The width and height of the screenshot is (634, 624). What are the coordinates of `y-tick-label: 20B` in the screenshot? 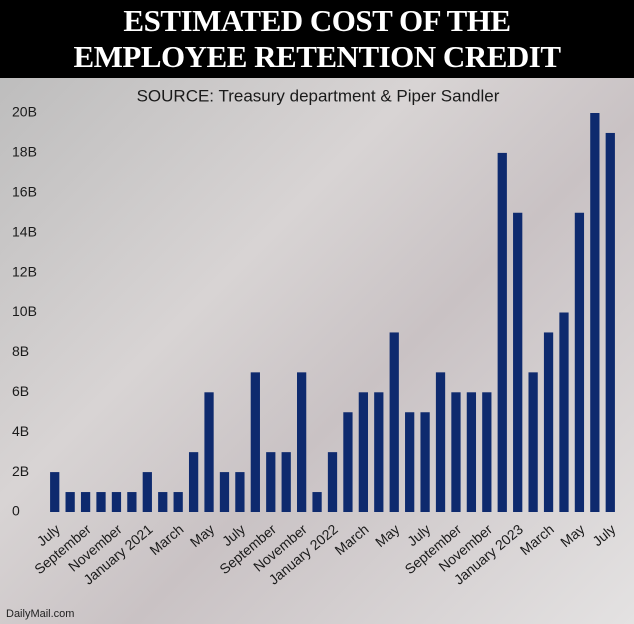 It's located at (24, 112).